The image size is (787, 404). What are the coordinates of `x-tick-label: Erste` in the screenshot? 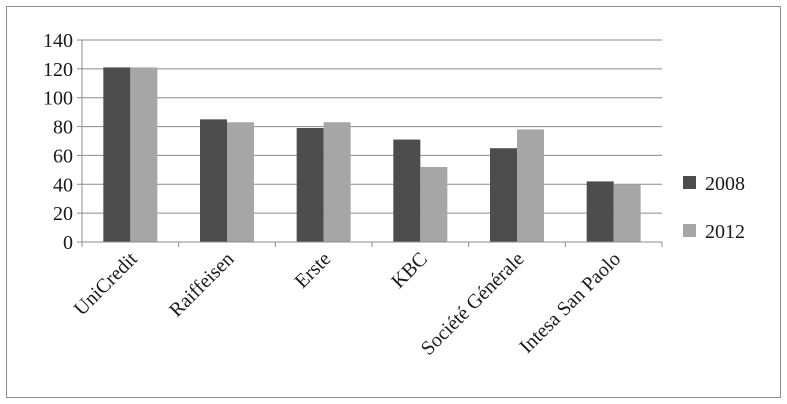 It's located at (313, 270).